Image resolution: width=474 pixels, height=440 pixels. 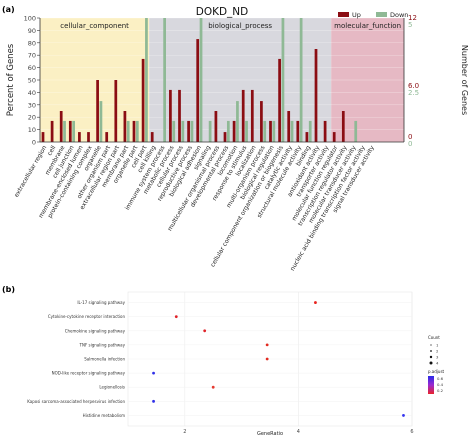 I want to click on y-tick-label: 50, so click(x=32, y=81).